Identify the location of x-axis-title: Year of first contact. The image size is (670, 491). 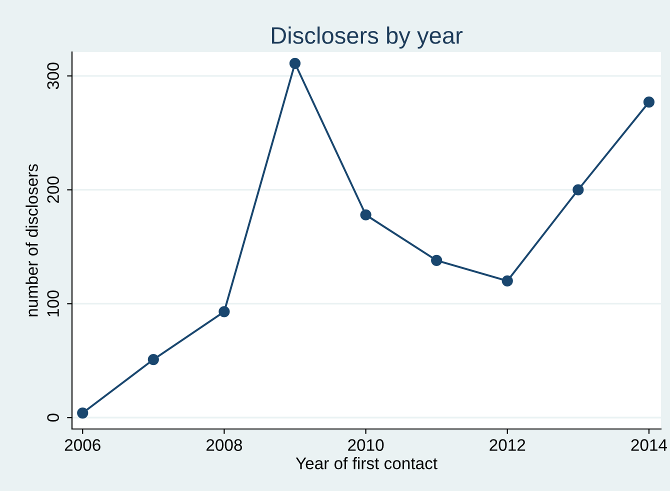
(367, 463).